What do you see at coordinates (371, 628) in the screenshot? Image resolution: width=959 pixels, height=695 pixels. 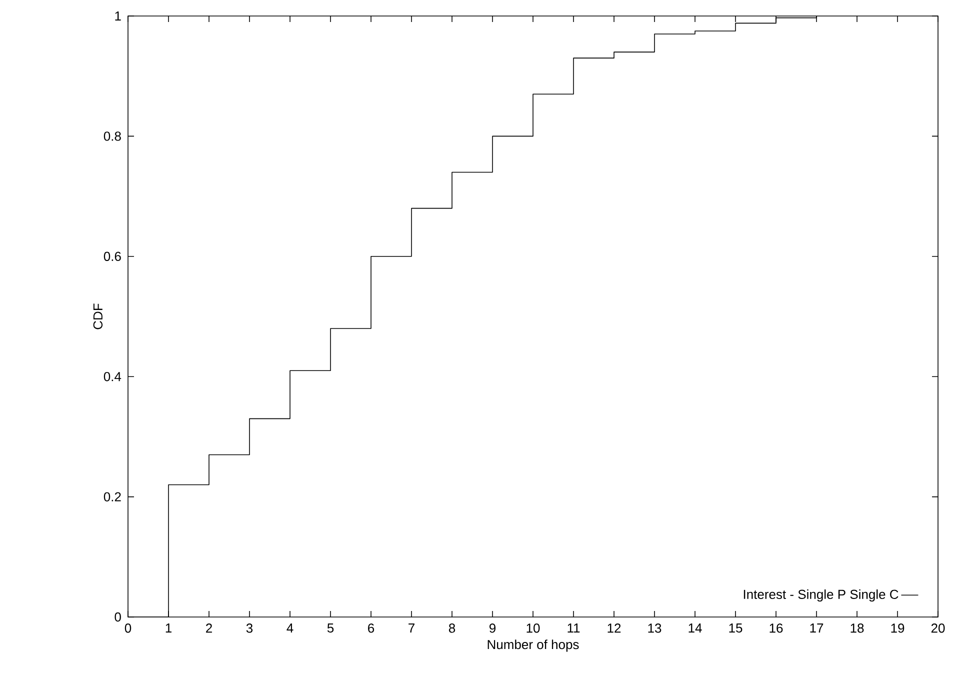 I see `x-tick-label: 6` at bounding box center [371, 628].